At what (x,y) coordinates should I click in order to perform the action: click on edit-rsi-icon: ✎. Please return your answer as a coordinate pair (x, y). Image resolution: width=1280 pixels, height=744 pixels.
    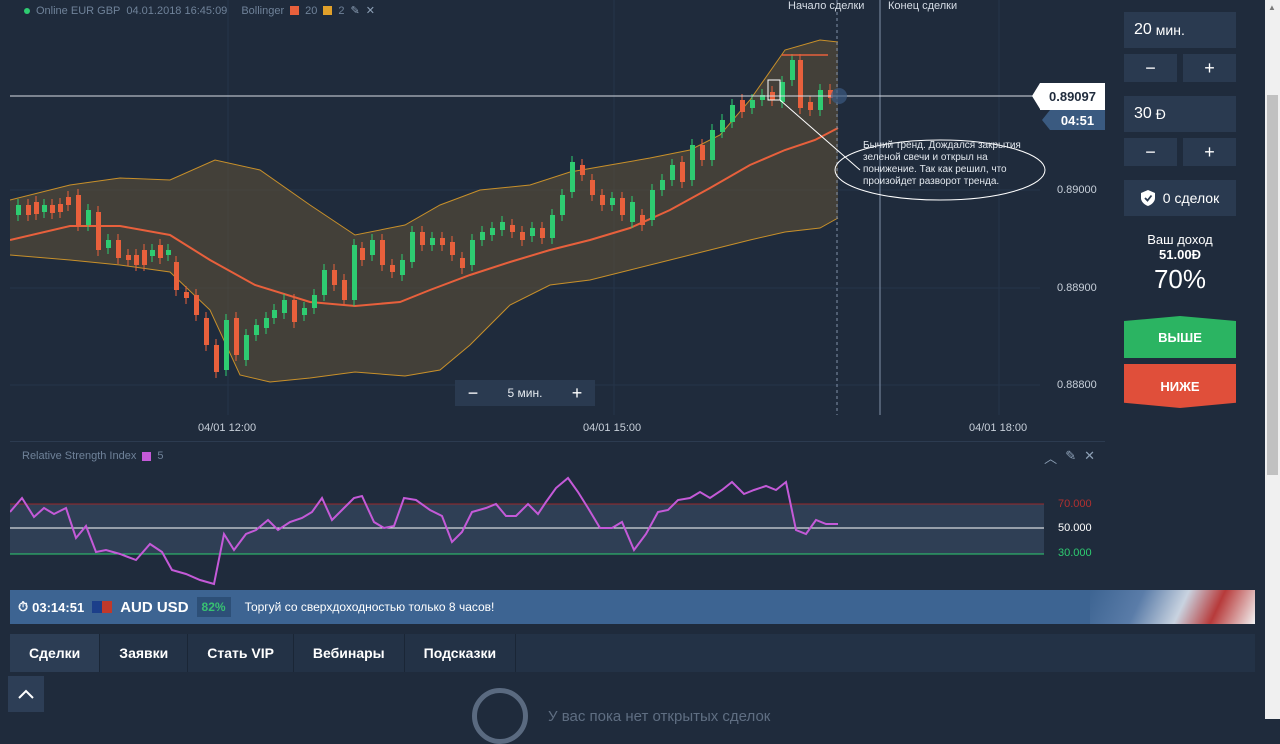
    Looking at the image, I should click on (1071, 455).